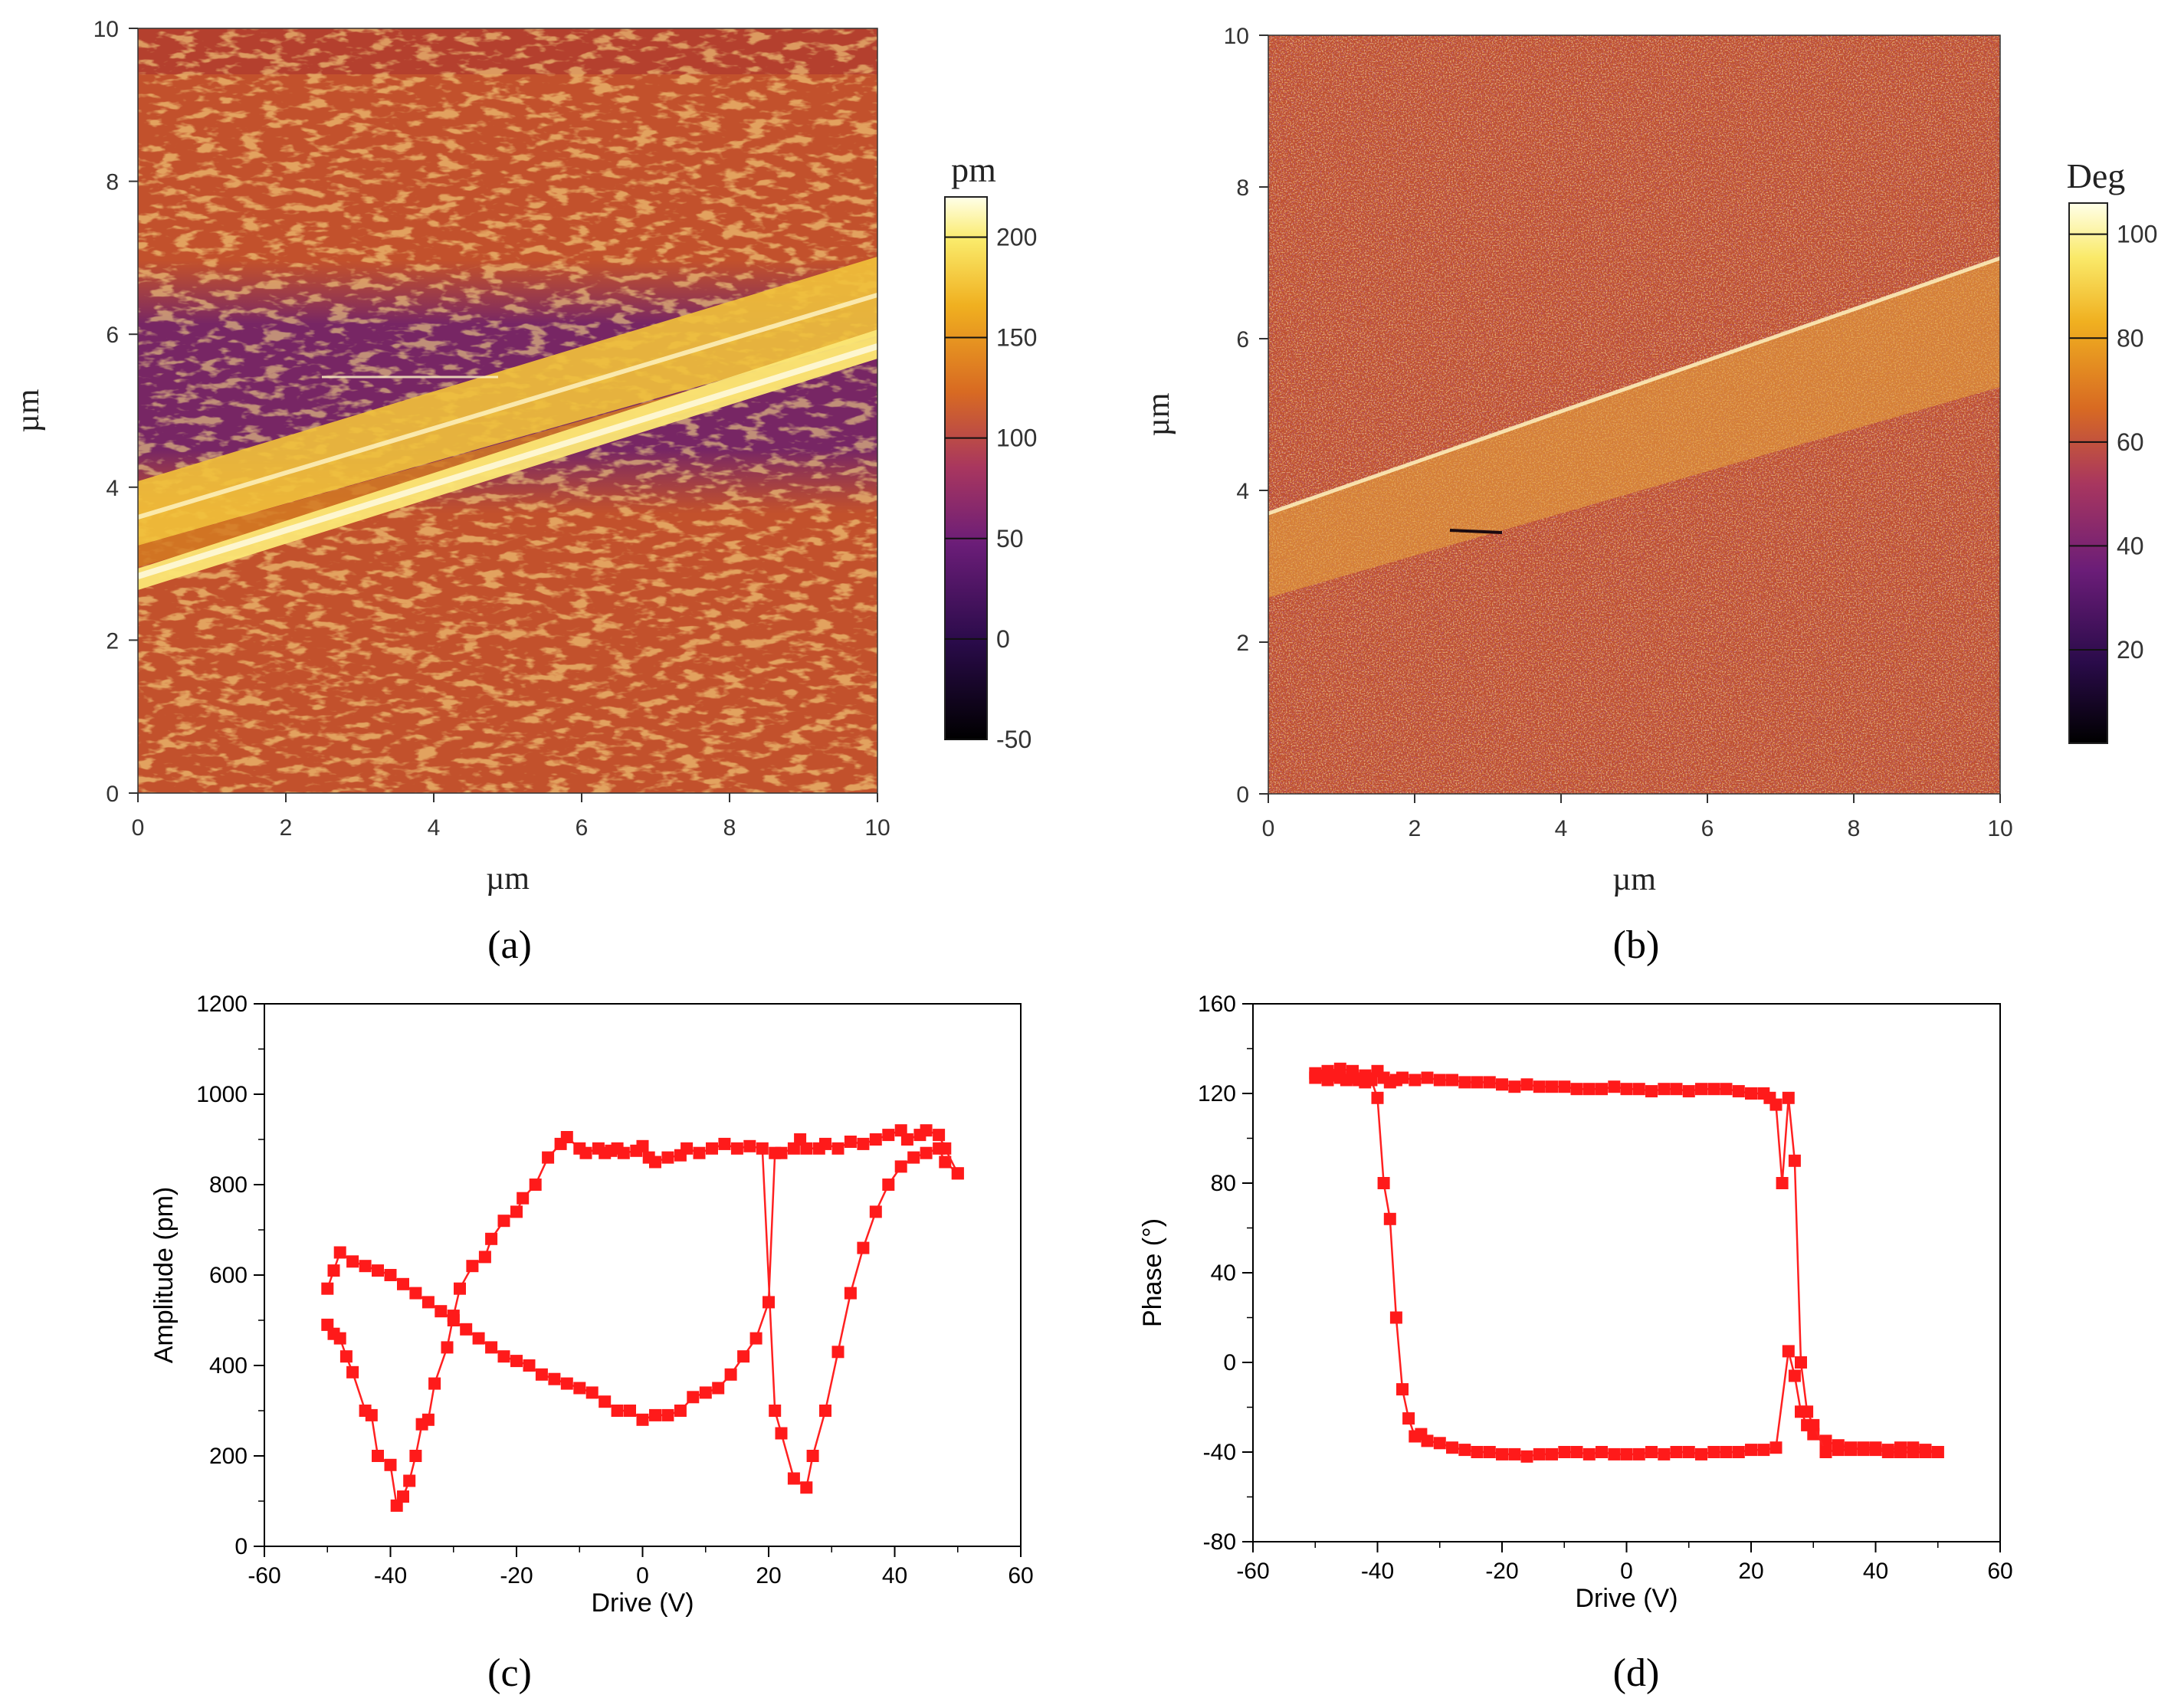  I want to click on panel-a-ytick-label: 10, so click(106, 29).